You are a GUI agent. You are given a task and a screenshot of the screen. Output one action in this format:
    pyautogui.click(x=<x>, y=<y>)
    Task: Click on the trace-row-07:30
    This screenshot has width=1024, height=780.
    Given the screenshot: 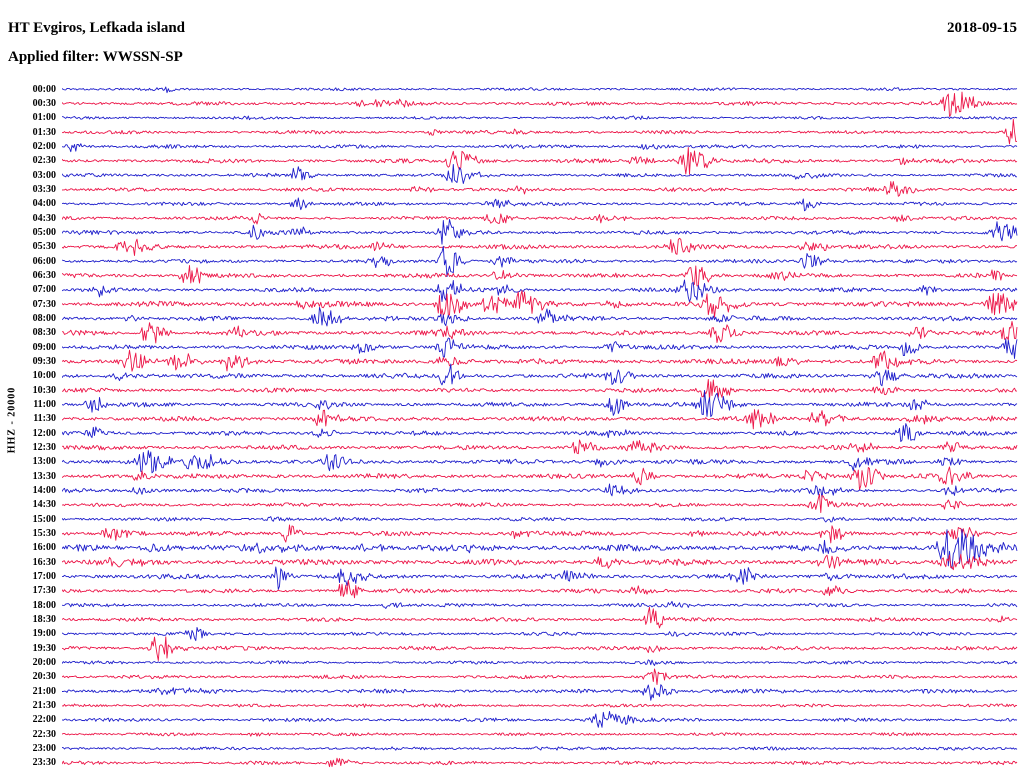 What is the action you would take?
    pyautogui.click(x=540, y=304)
    